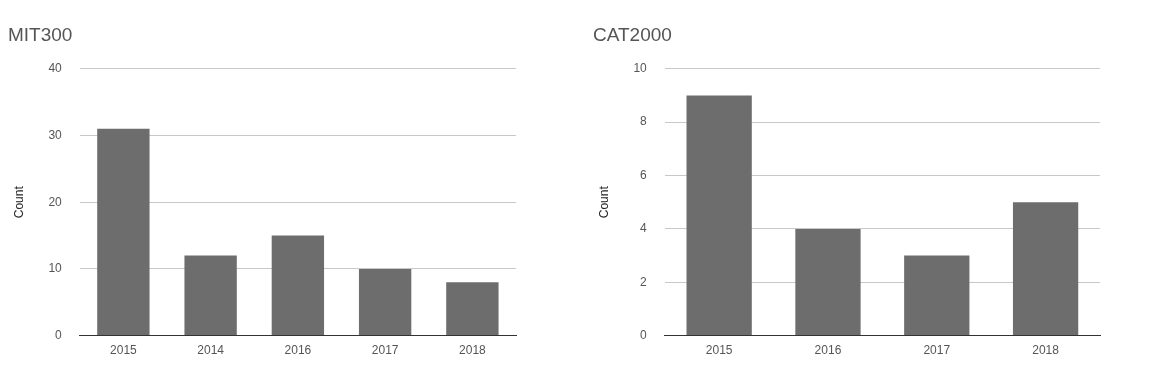  Describe the element at coordinates (55, 134) in the screenshot. I see `y-tick-label: 30` at that location.